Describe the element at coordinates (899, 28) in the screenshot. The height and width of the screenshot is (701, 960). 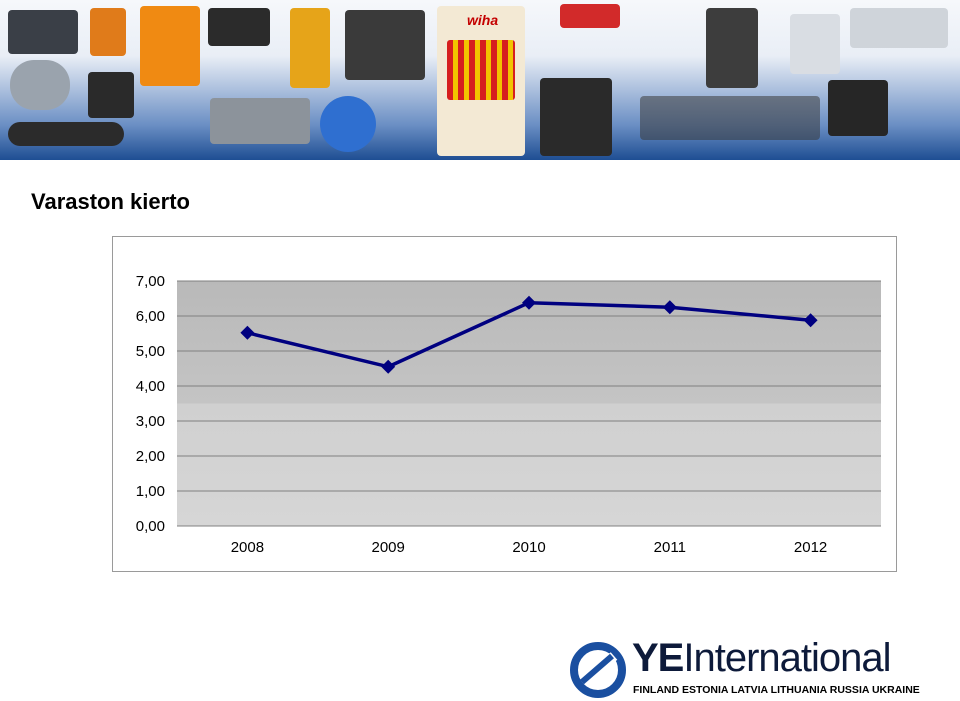
I see `power-inverter-image` at that location.